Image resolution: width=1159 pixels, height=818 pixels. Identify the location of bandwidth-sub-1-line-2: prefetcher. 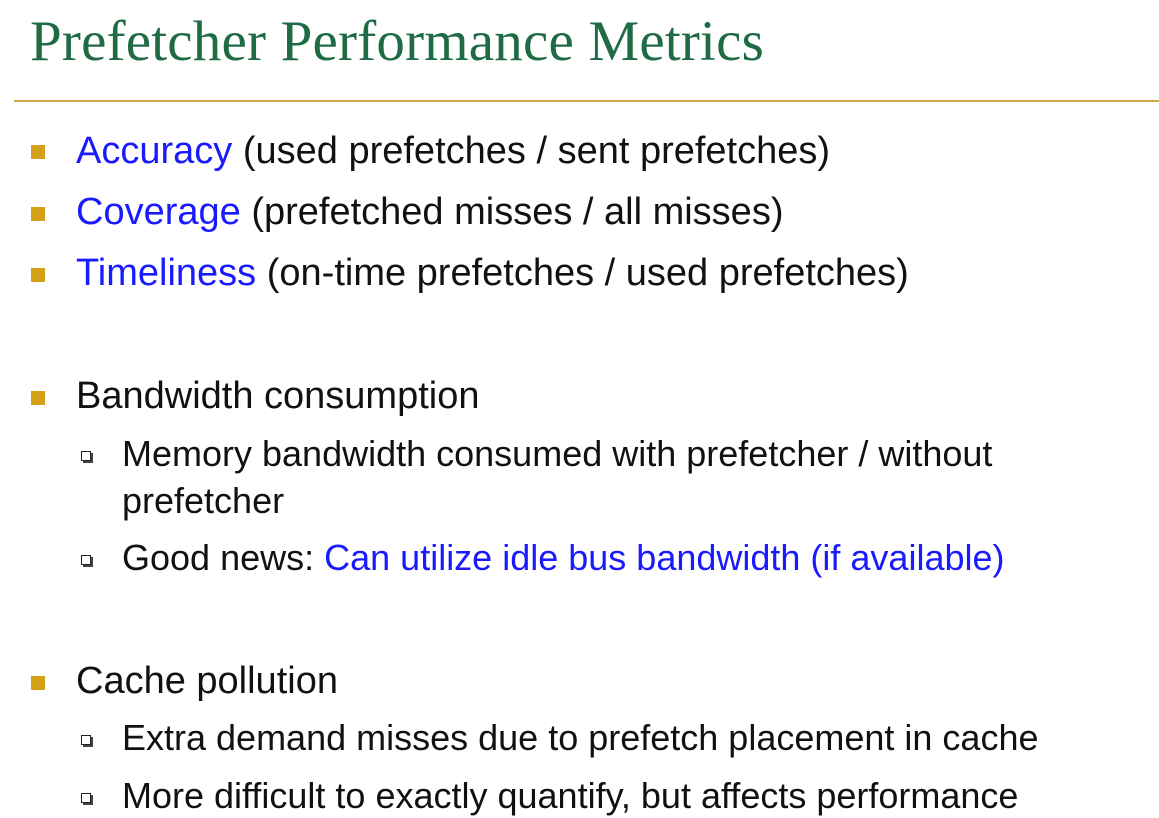
(203, 500).